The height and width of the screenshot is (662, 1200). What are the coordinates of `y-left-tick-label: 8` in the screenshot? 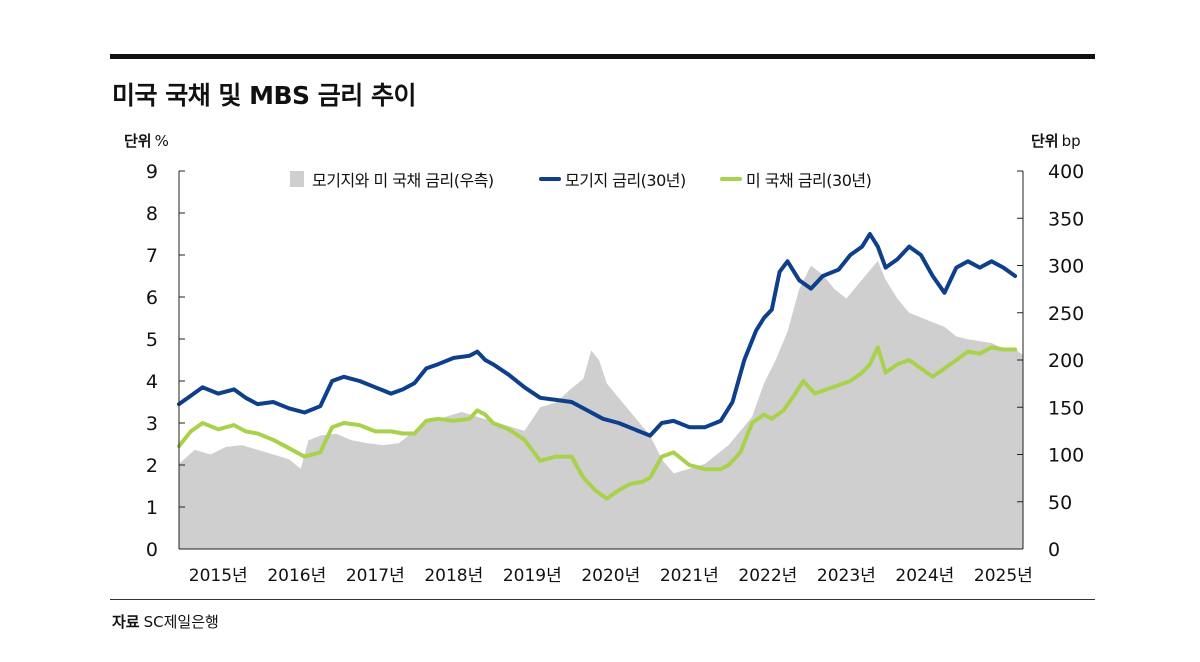 It's located at (152, 214).